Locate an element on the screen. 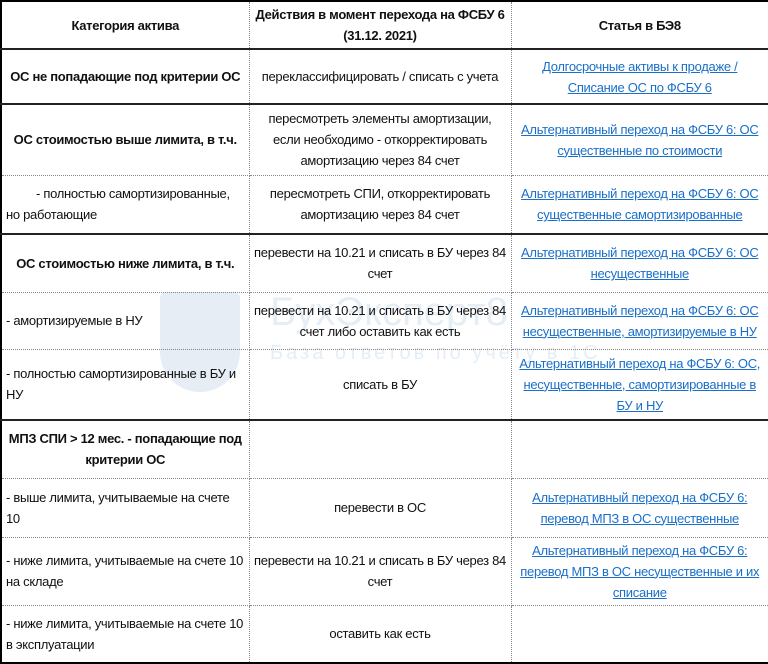 Image resolution: width=768 pixels, height=664 pixels. category-cell: ОС стоимостью ниже лимита, в т.ч. is located at coordinates (125, 263).